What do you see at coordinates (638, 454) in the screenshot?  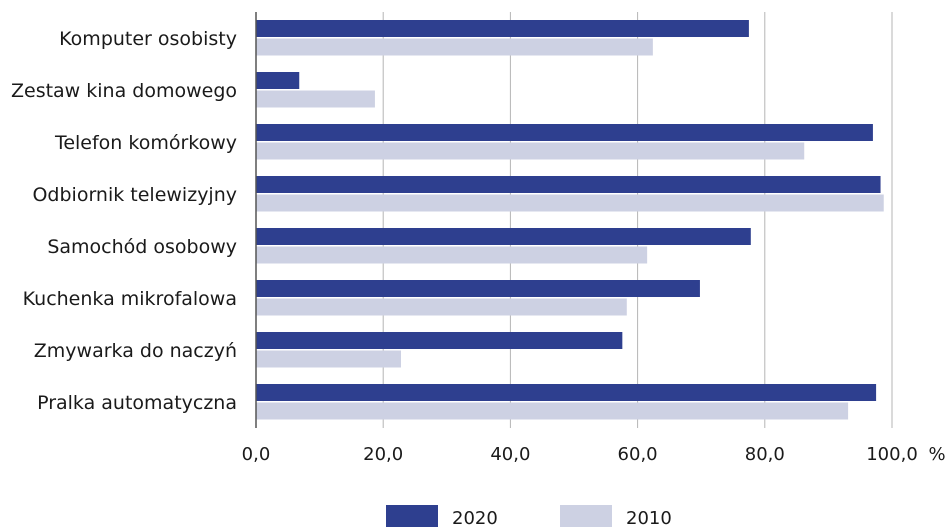 I see `x-tick-label: 60,0` at bounding box center [638, 454].